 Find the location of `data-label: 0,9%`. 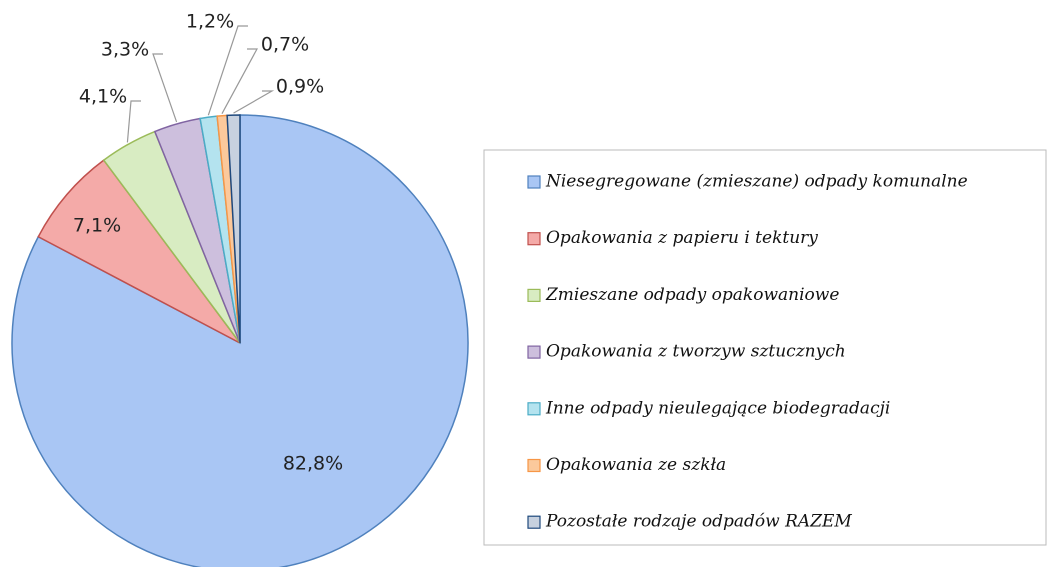

data-label: 0,9% is located at coordinates (300, 87).